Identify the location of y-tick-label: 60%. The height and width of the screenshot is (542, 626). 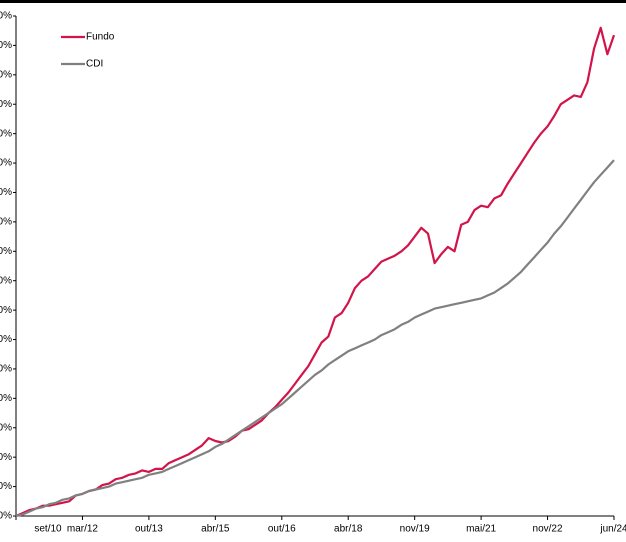
(6, 427).